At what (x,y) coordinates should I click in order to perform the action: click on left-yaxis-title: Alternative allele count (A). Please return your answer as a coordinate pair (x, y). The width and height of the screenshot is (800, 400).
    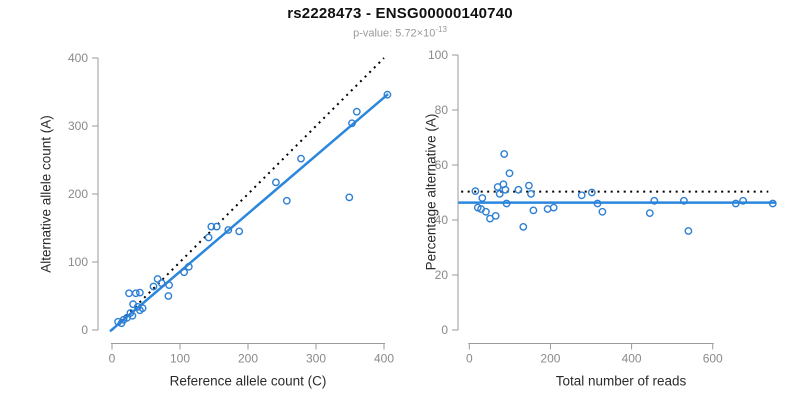
    Looking at the image, I should click on (46, 194).